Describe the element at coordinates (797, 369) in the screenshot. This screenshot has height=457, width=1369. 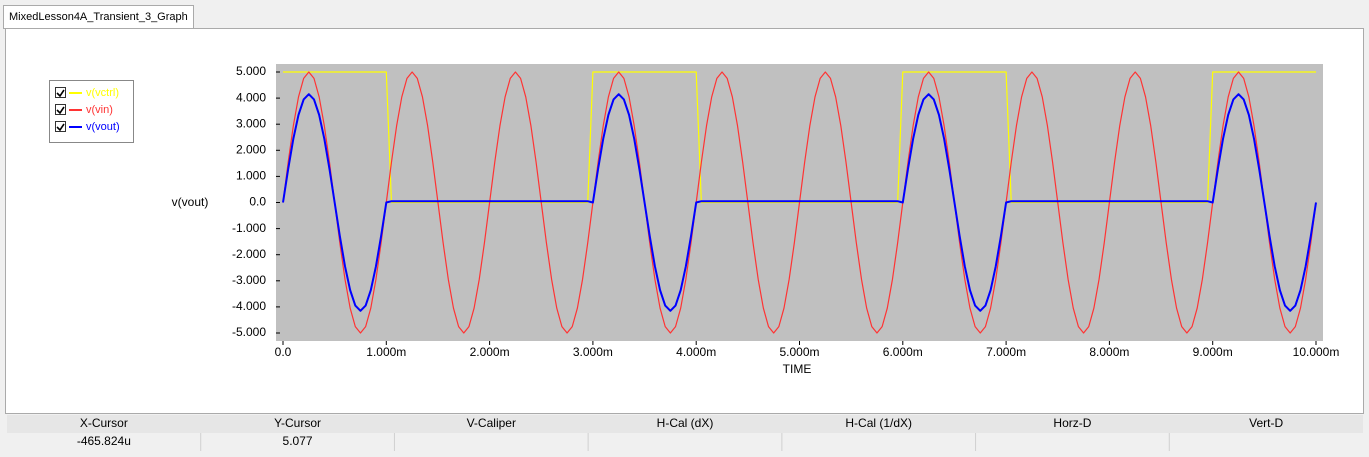
I see `x-axis-label: TIME` at that location.